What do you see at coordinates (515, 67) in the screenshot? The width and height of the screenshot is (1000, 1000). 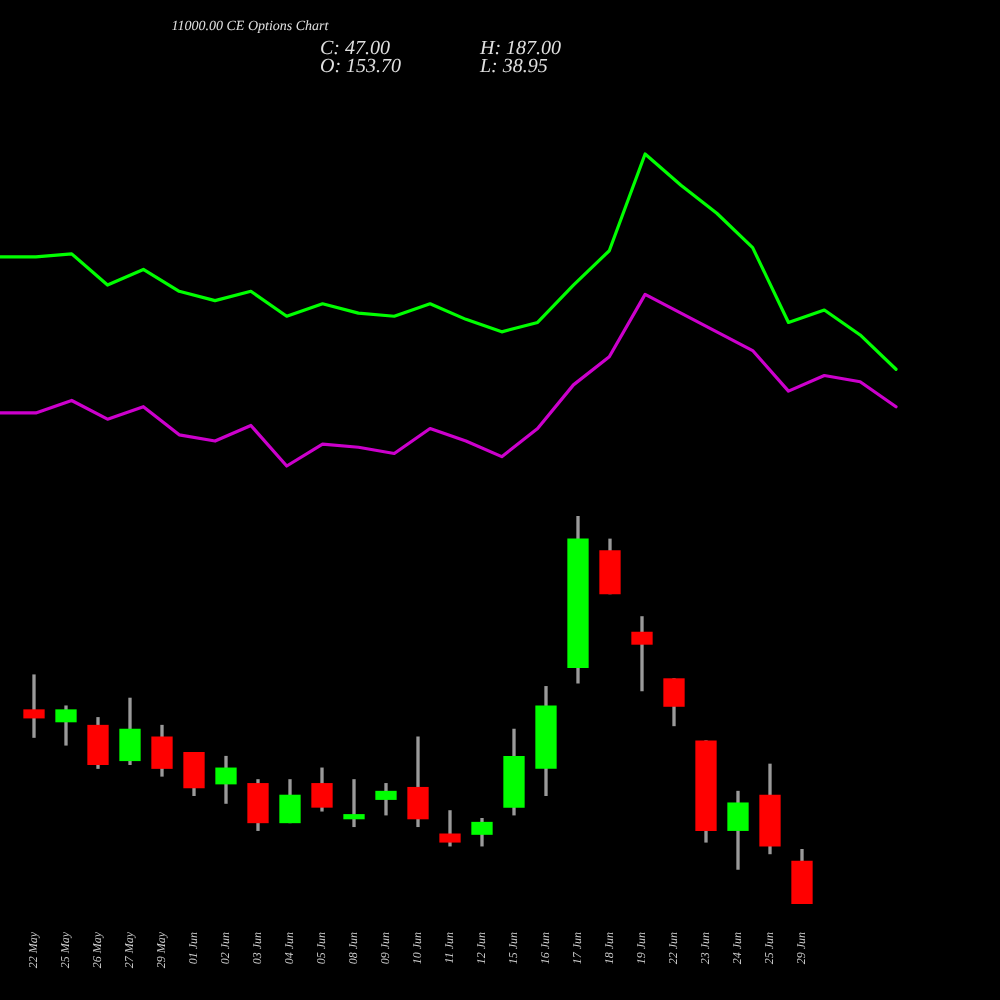 I see `text: L: 38.95` at bounding box center [515, 67].